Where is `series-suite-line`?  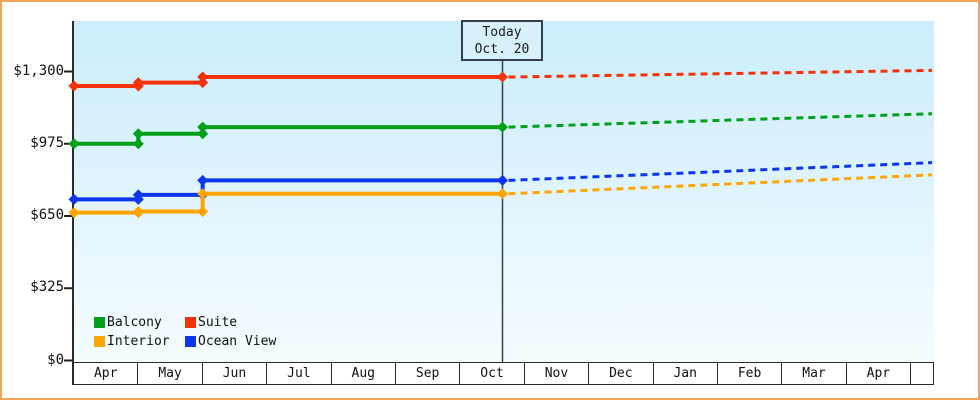 series-suite-line is located at coordinates (288, 81).